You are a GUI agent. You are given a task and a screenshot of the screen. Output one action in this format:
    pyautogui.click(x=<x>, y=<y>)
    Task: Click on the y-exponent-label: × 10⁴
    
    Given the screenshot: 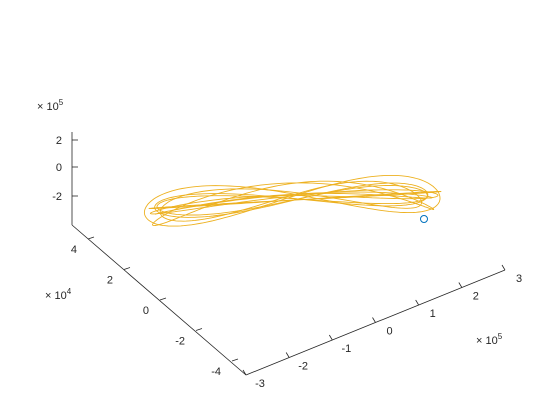 What is the action you would take?
    pyautogui.click(x=58, y=294)
    